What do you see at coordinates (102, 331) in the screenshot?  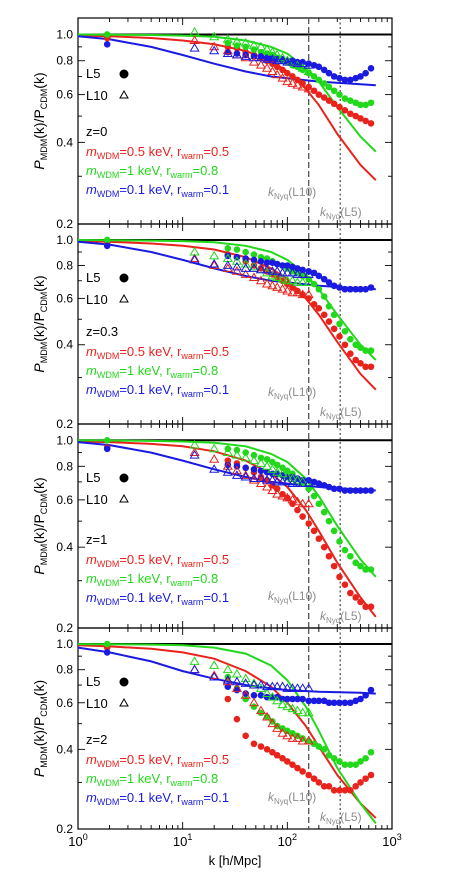 I see `redshift-label: z=0.3` at bounding box center [102, 331].